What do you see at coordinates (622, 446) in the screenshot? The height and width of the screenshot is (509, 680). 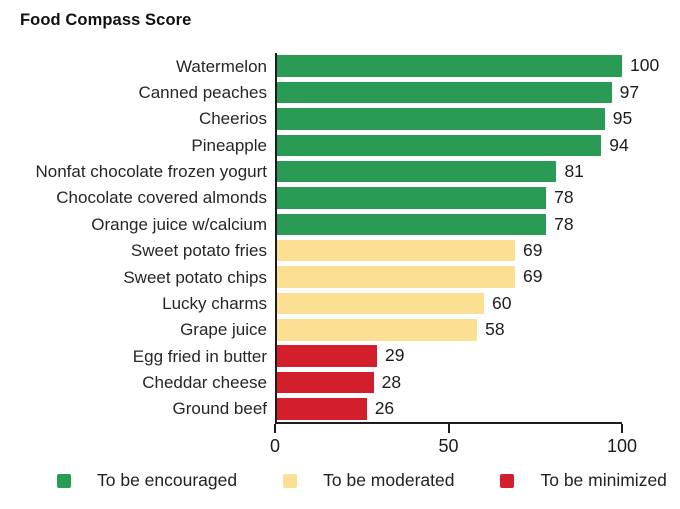 I see `x-tick-label: 100` at bounding box center [622, 446].